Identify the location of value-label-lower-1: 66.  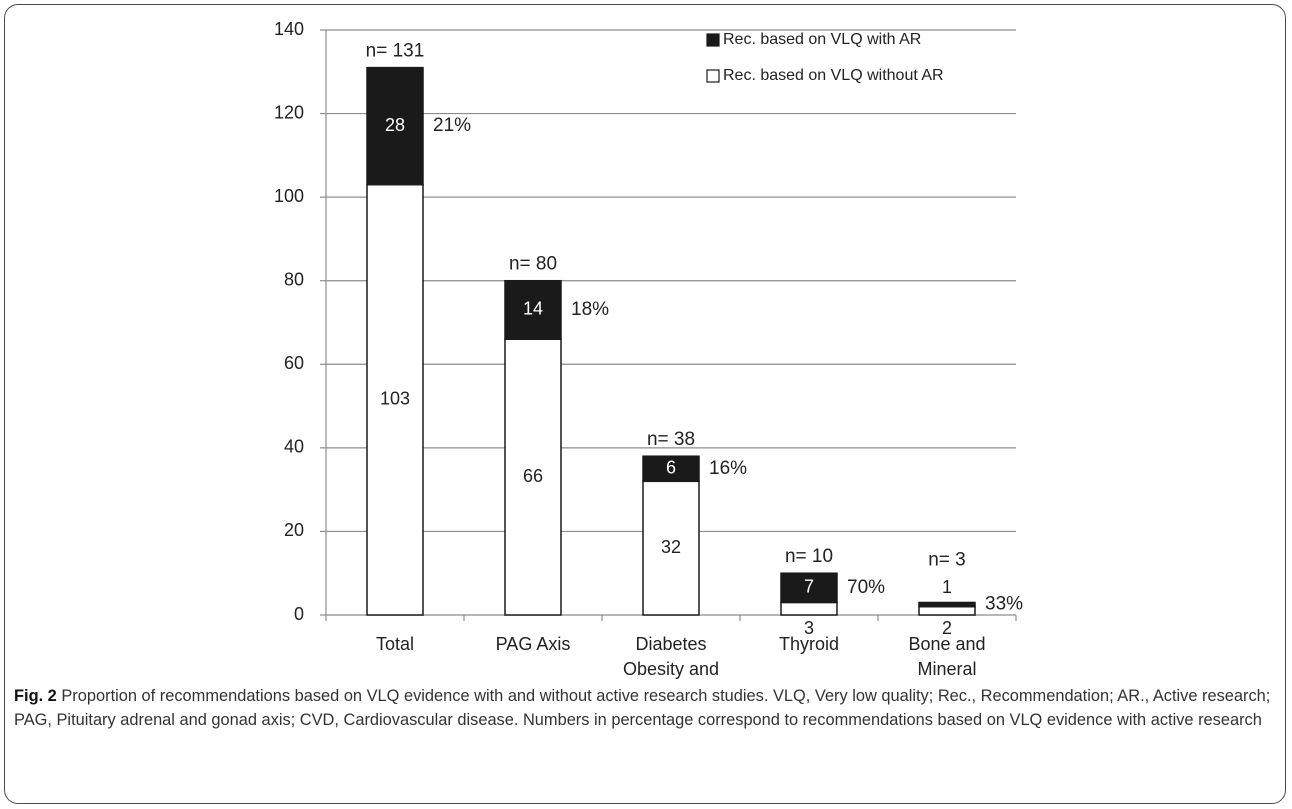
(533, 476).